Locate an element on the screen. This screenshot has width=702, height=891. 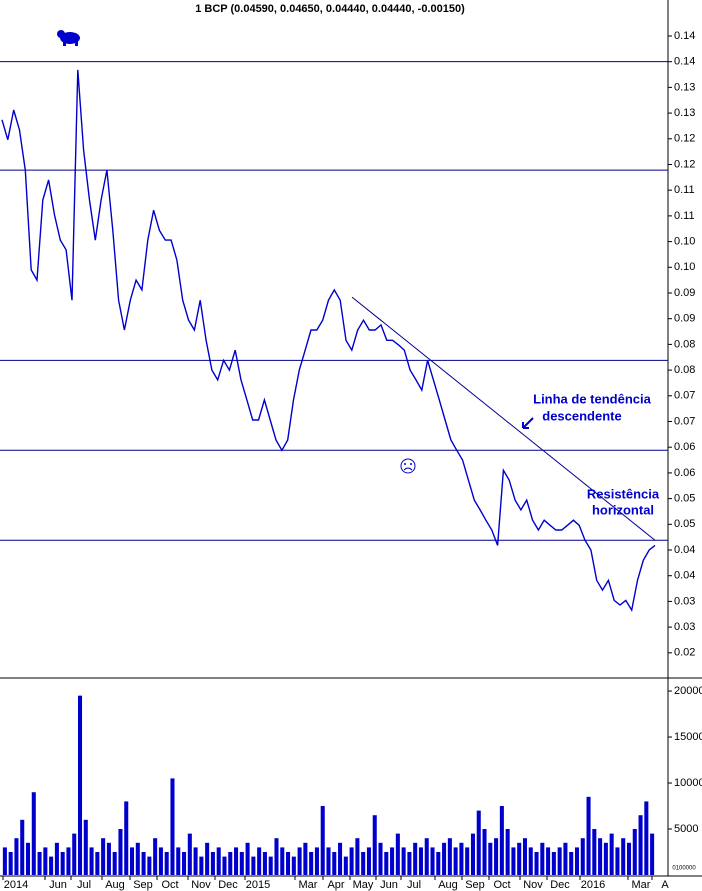
x-tick-label: Dec is located at coordinates (560, 885).